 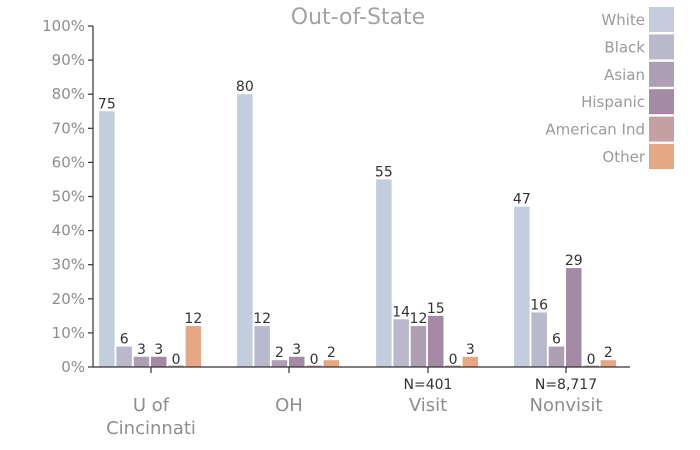 What do you see at coordinates (68, 162) in the screenshot?
I see `y-tick-label: 60%` at bounding box center [68, 162].